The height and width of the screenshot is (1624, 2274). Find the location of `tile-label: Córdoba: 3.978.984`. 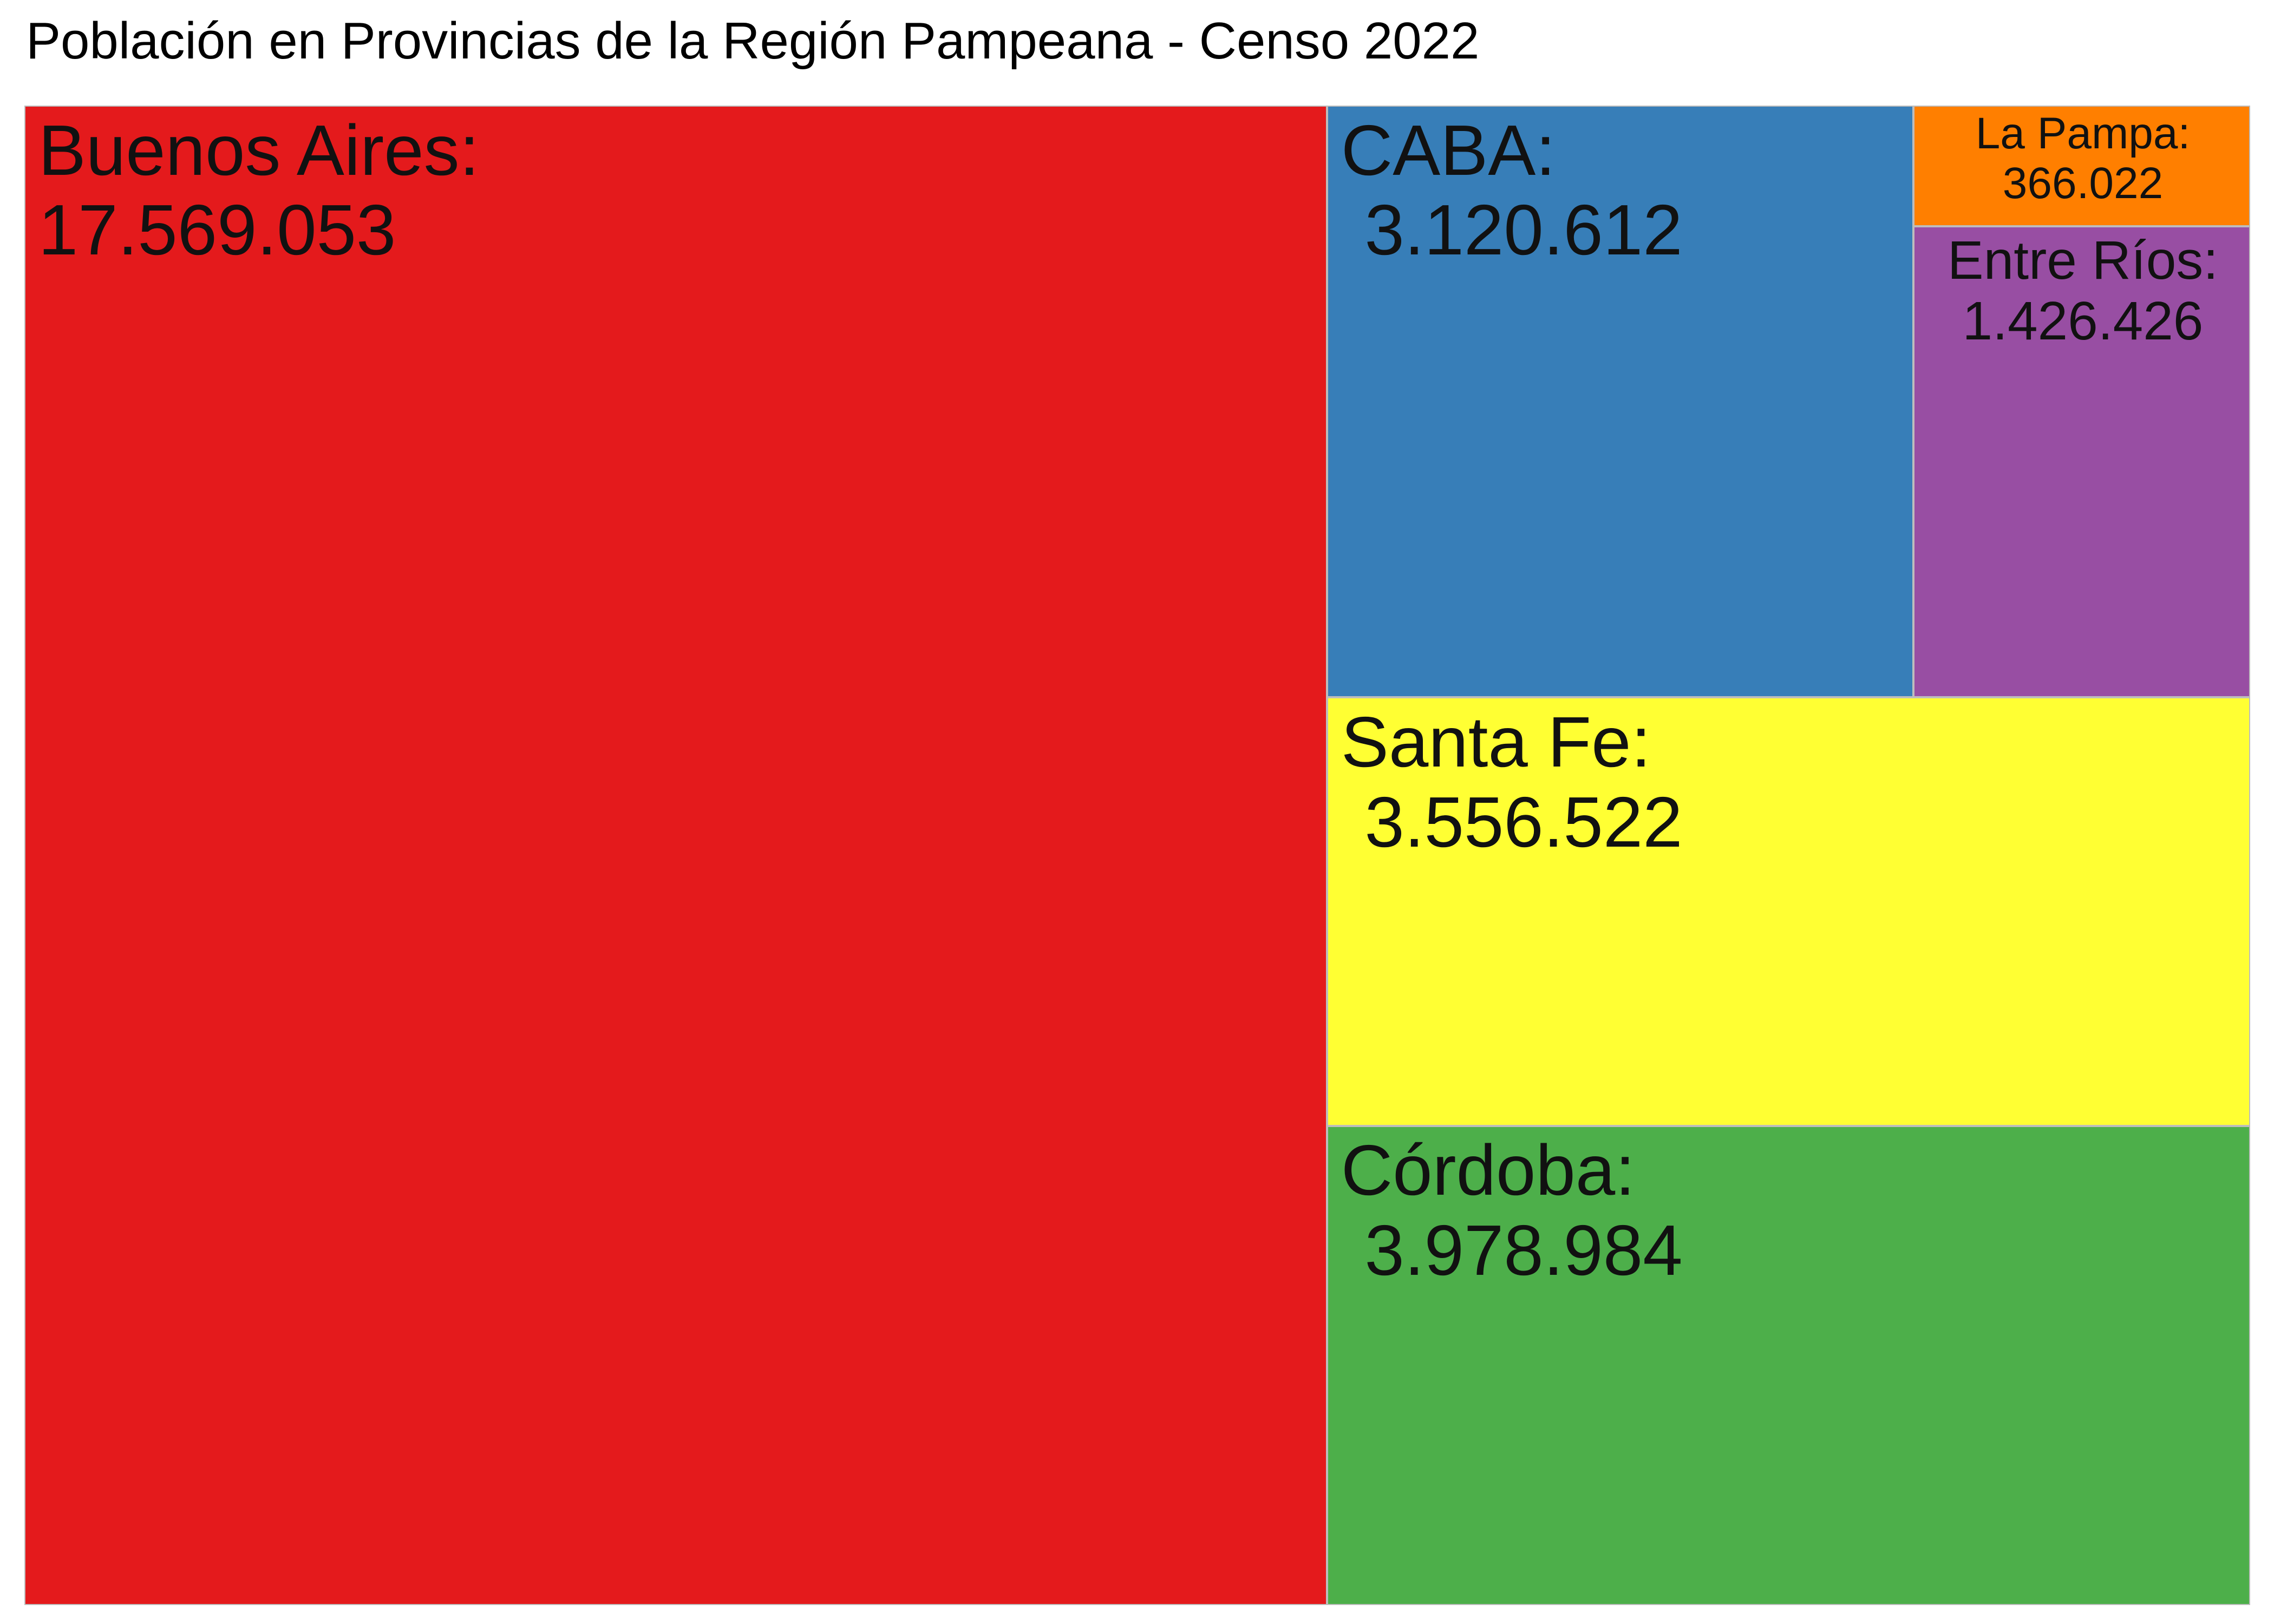

tile-label: Córdoba: 3.978.984 is located at coordinates (1512, 1210).